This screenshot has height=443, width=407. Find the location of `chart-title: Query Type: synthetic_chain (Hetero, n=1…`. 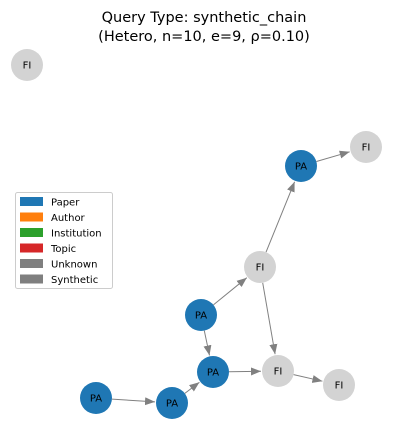

chart-title: Query Type: synthetic_chain (Hetero, n=1… is located at coordinates (204, 27).